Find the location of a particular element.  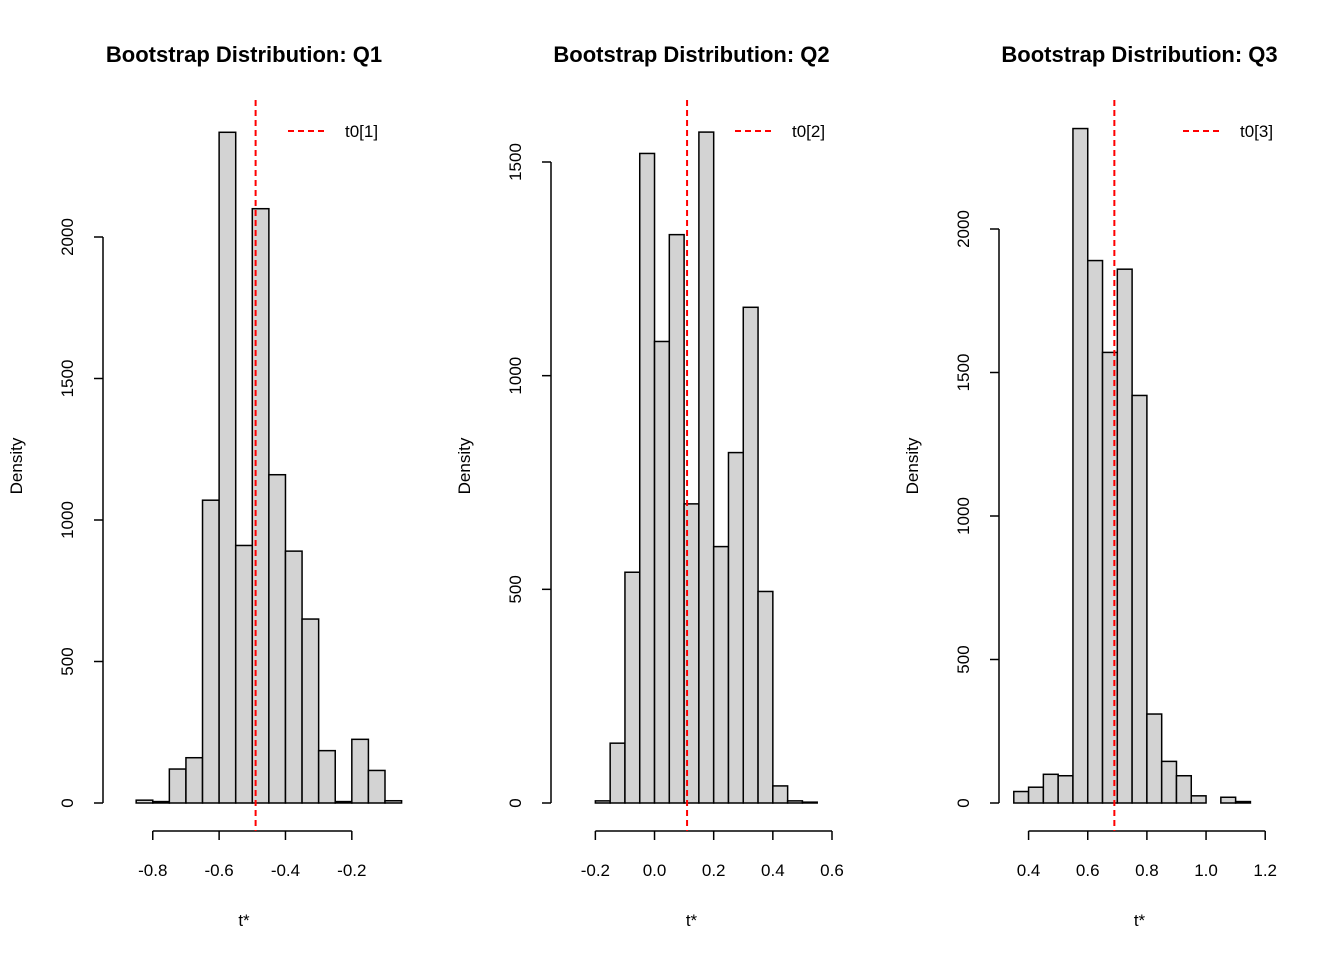

x-tick-label: 1.0 is located at coordinates (1206, 870).